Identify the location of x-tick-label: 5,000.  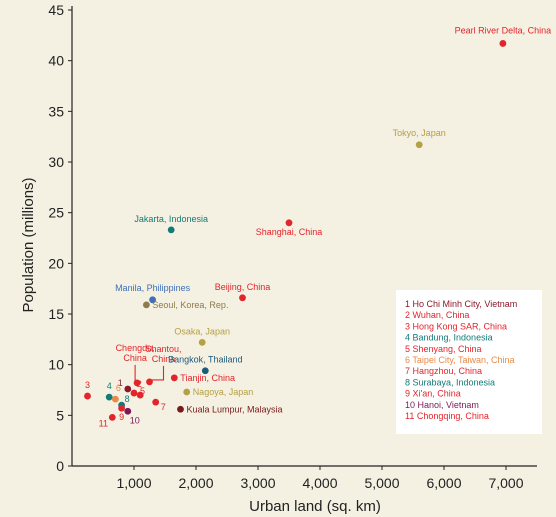
(381, 483).